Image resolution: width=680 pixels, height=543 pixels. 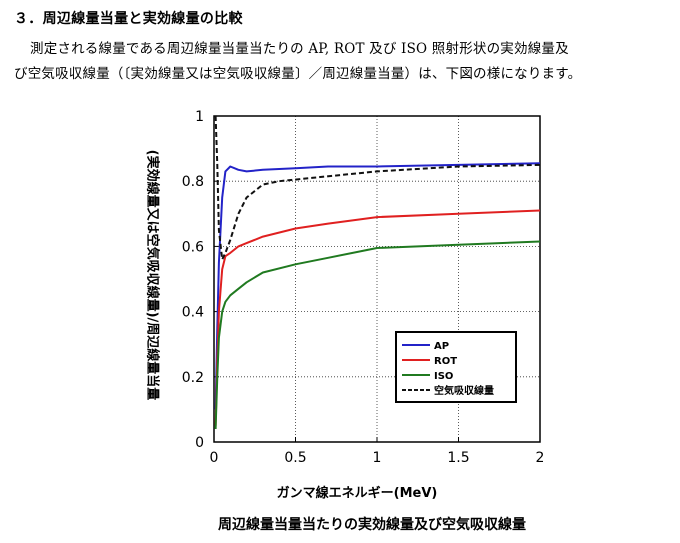 What do you see at coordinates (214, 458) in the screenshot?
I see `x-tick-label: 0` at bounding box center [214, 458].